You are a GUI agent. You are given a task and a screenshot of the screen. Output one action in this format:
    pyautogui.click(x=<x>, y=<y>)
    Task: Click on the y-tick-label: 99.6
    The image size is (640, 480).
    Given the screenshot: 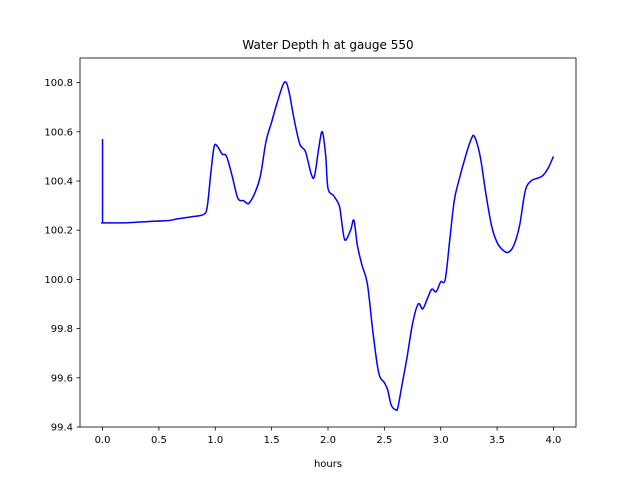 What is the action you would take?
    pyautogui.click(x=62, y=378)
    